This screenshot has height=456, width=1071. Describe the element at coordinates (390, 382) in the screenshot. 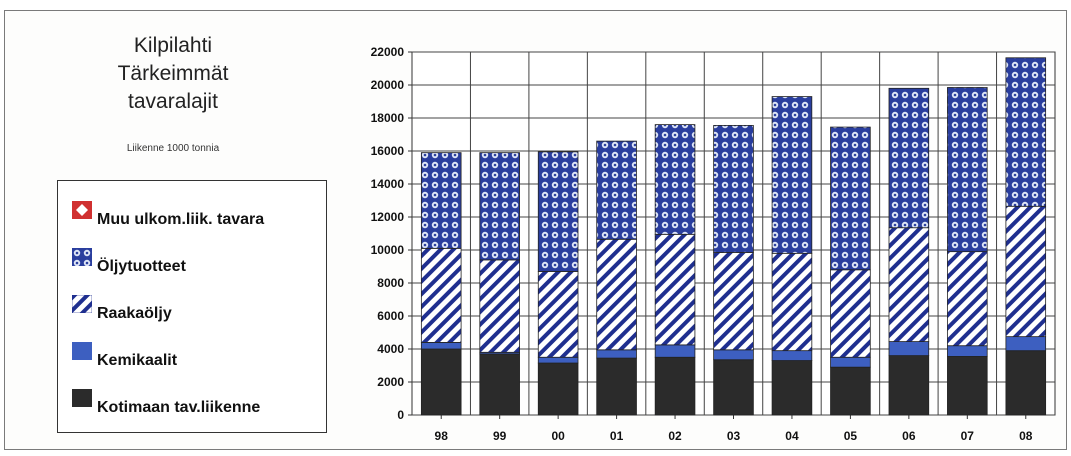

I see `y-tick-label-1: 2000` at that location.